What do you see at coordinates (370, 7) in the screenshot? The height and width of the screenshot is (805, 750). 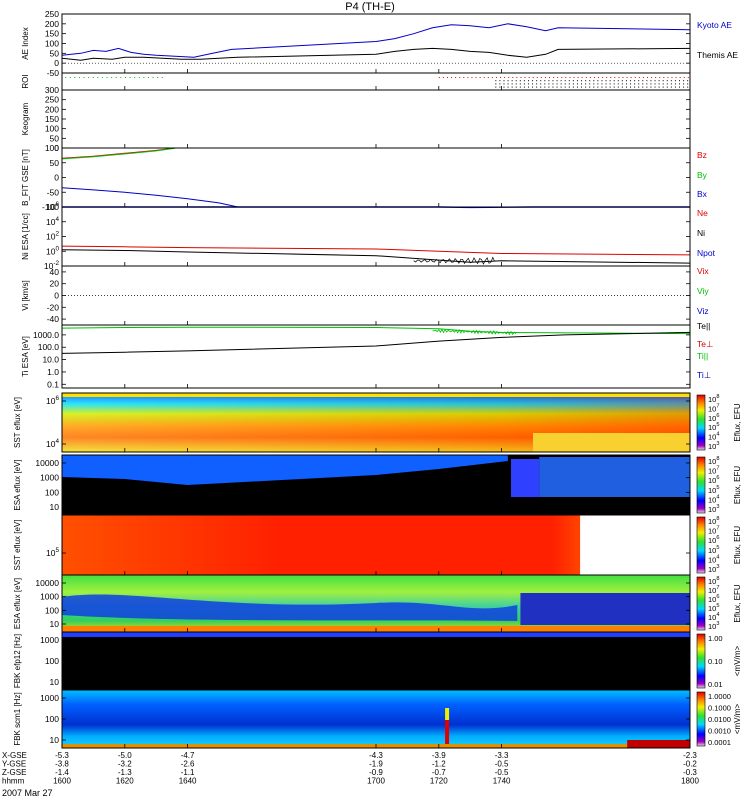 I see `plot-title: P4 (TH-E)` at bounding box center [370, 7].